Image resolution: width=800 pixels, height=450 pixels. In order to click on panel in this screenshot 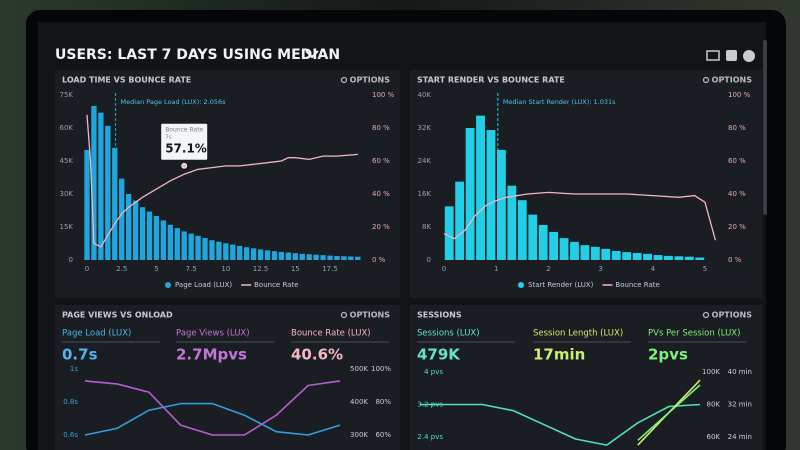, I will do `click(227, 377)`.